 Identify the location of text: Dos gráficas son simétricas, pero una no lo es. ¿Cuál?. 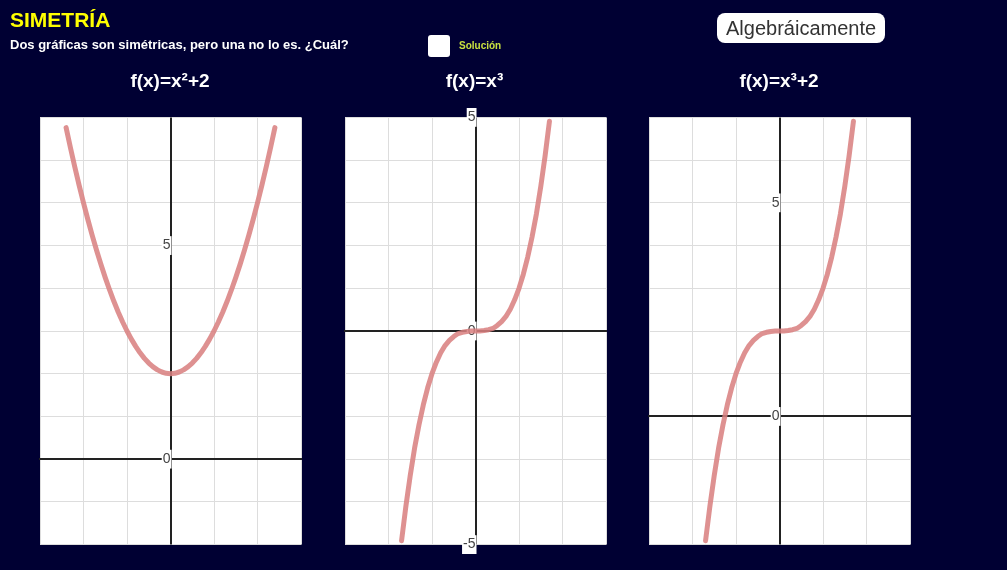
(179, 44).